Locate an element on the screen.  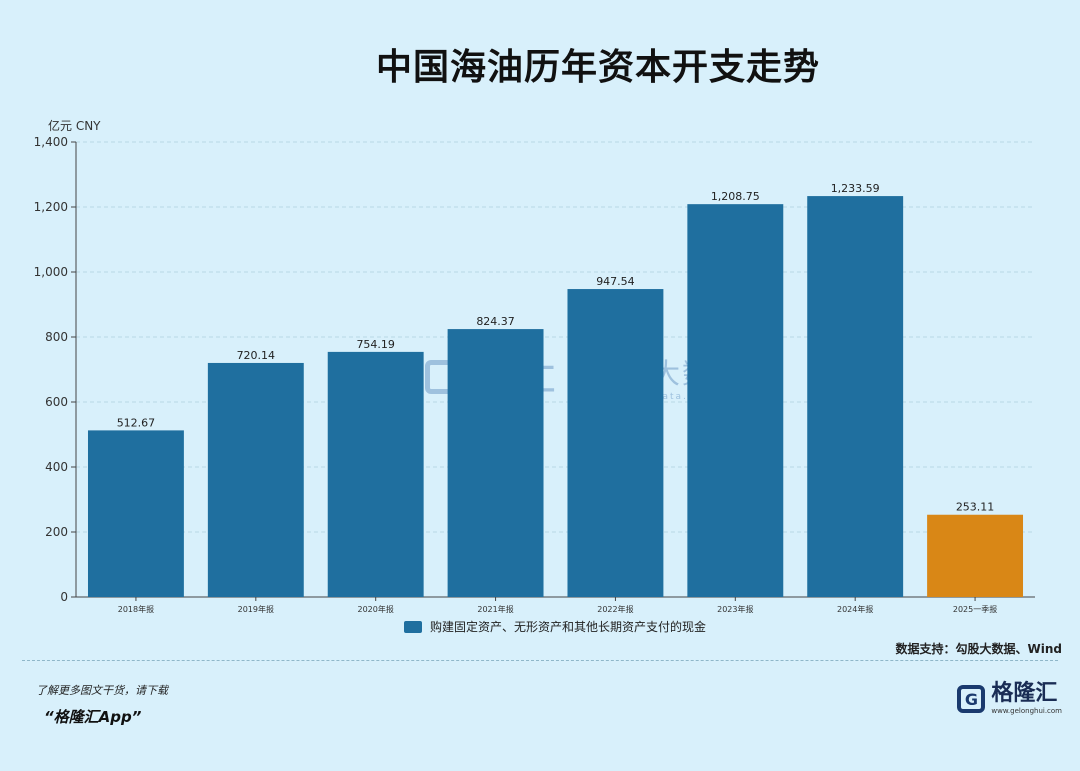
data-source: 数据支持：勾股大数据、Wind is located at coordinates (978, 649).